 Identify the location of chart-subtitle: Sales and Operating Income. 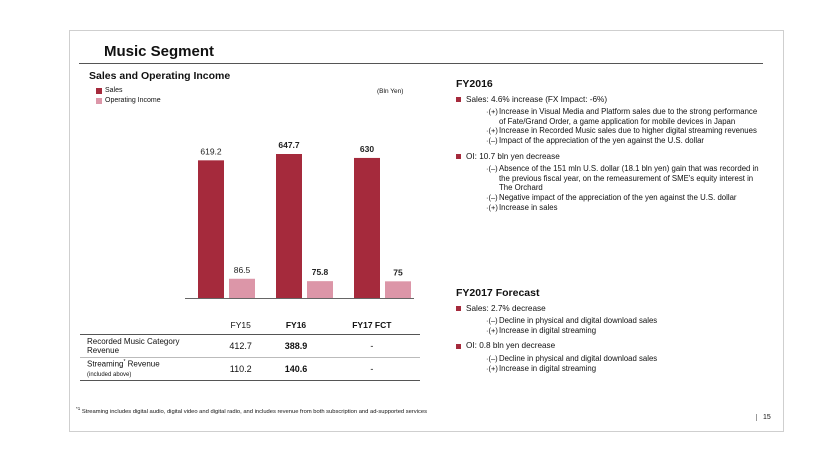
(160, 76).